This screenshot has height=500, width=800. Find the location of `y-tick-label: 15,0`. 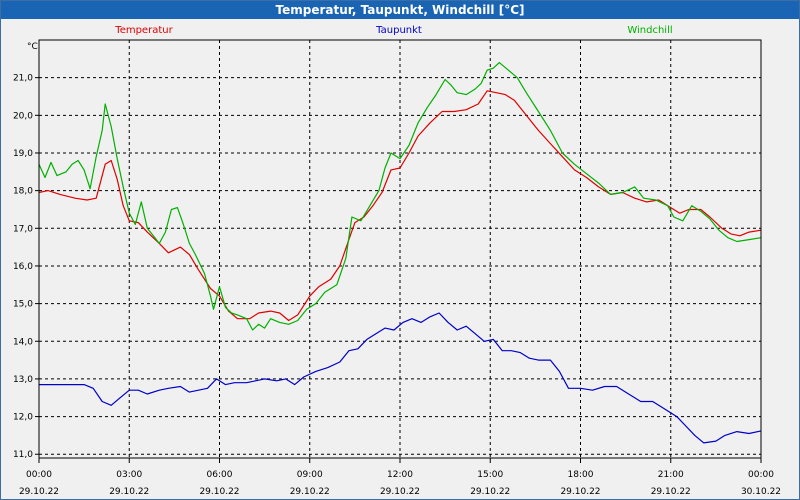

y-tick-label: 15,0 is located at coordinates (23, 305).